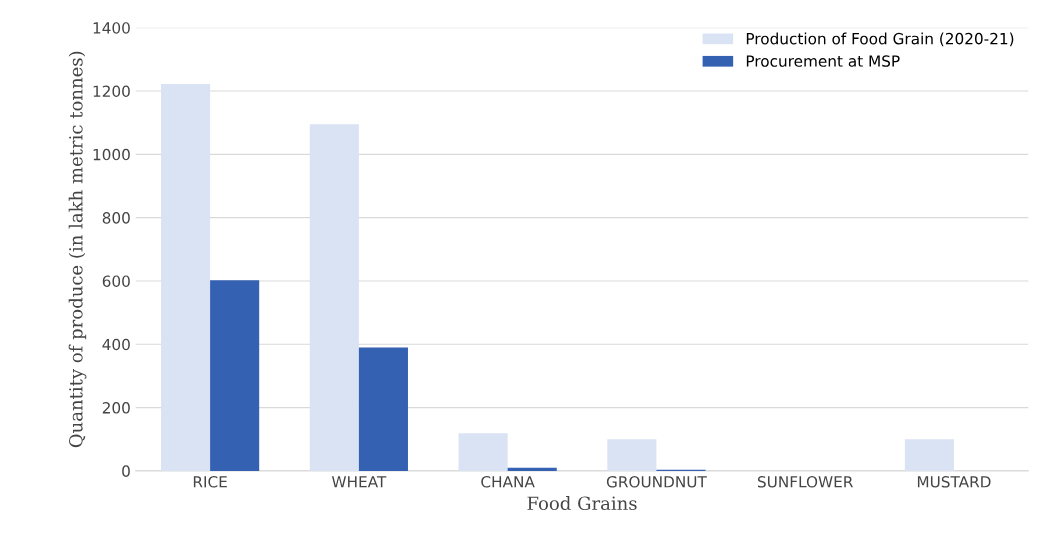  What do you see at coordinates (656, 482) in the screenshot?
I see `x-tick-label: GROUNDNUT` at bounding box center [656, 482].